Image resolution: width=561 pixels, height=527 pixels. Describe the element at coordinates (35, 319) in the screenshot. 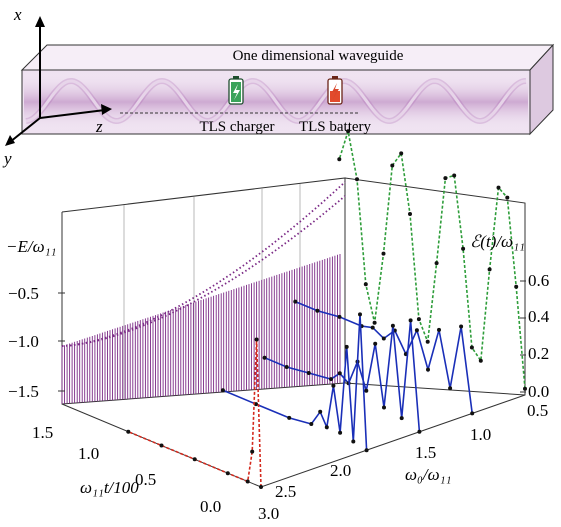

I see `energy-axis: −E/ω₁₁ −0.5 −1.0 −1.5` at that location.